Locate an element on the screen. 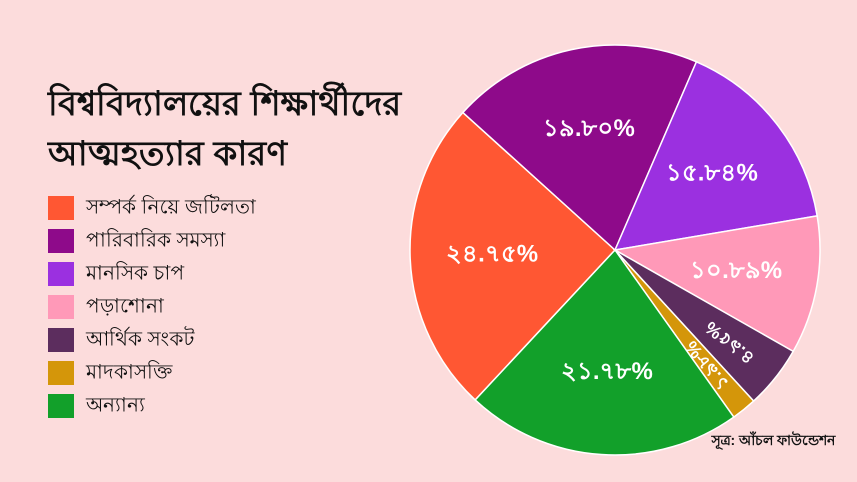 The height and width of the screenshot is (482, 857). legend-label: মানসিক চাপ is located at coordinates (135, 272).